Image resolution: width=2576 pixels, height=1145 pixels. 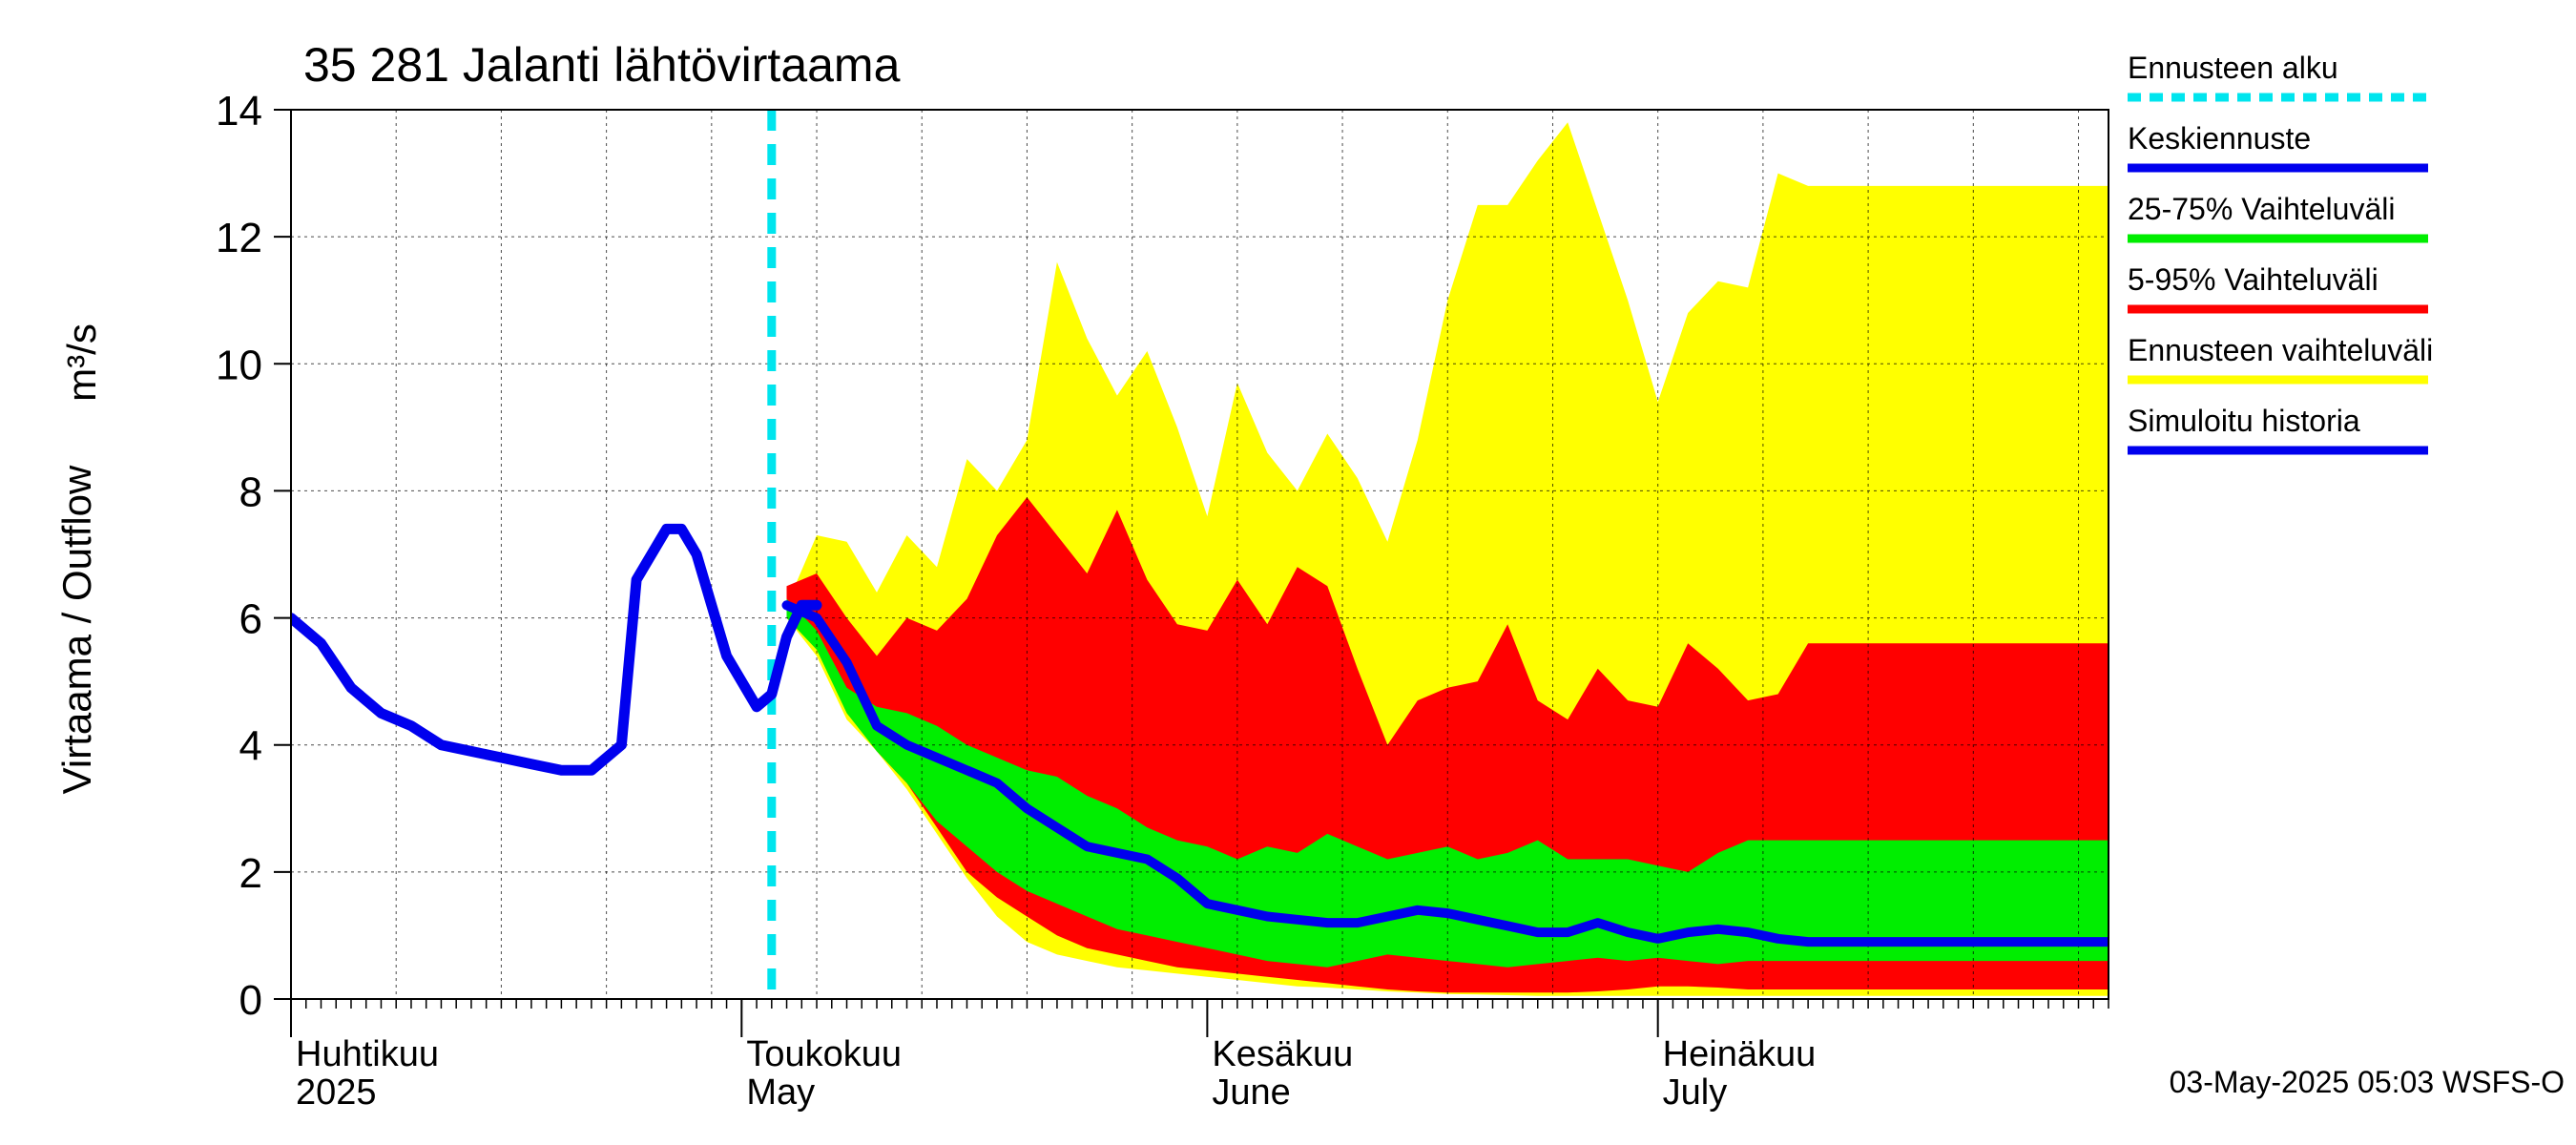 I want to click on chart-title: 35 281 Jalanti lähtövirtaama, so click(x=602, y=65).